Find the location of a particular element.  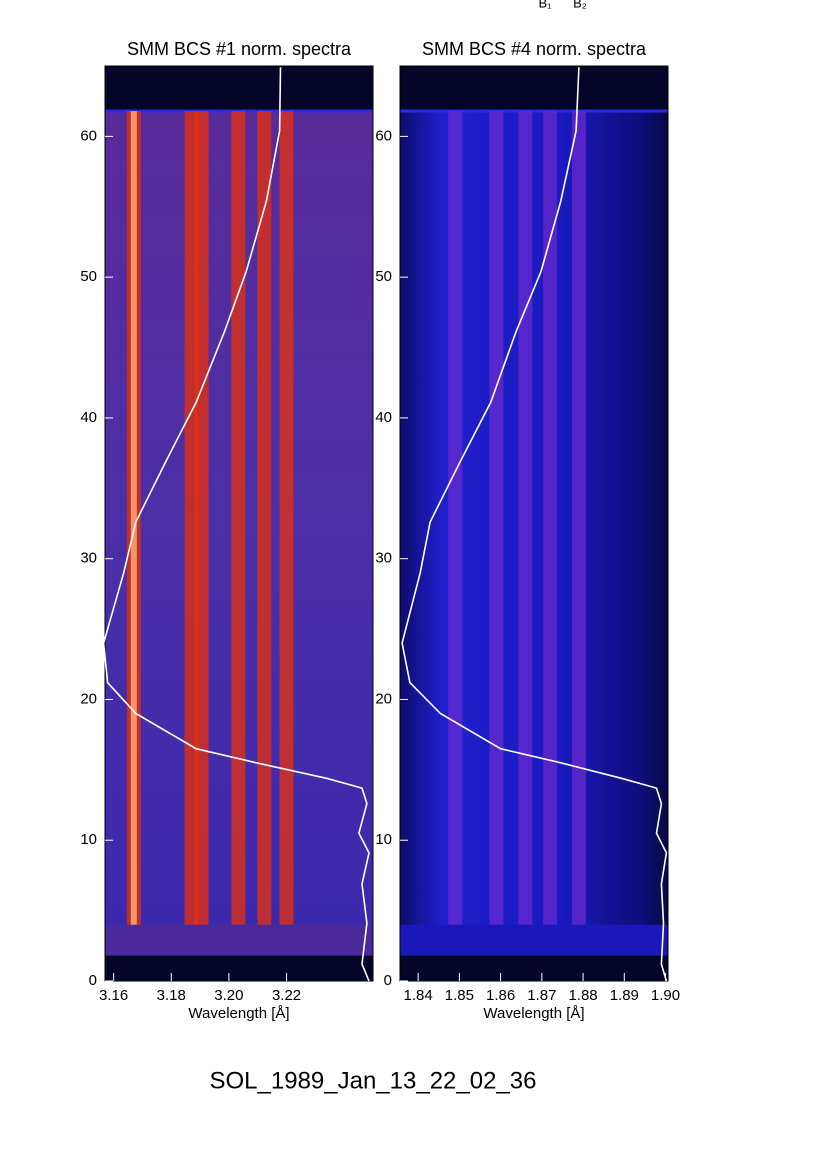

figure-title: SOL_1989_Jan_13_22_02_36 is located at coordinates (373, 1080).